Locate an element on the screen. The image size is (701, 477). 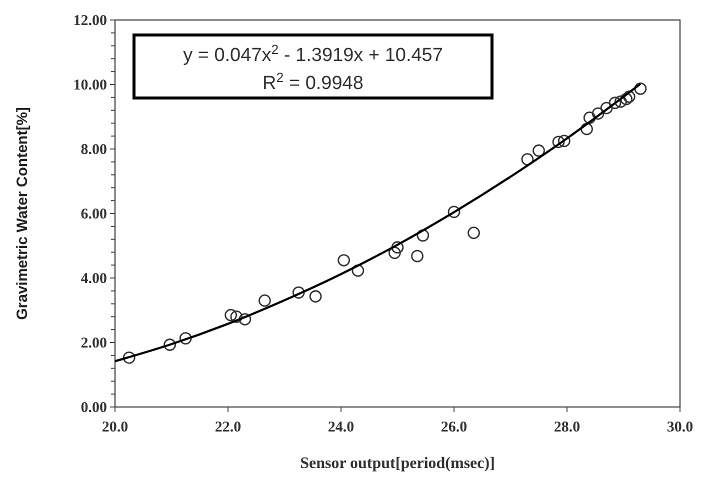
y-tick-label: 0.00 is located at coordinates (93, 408).